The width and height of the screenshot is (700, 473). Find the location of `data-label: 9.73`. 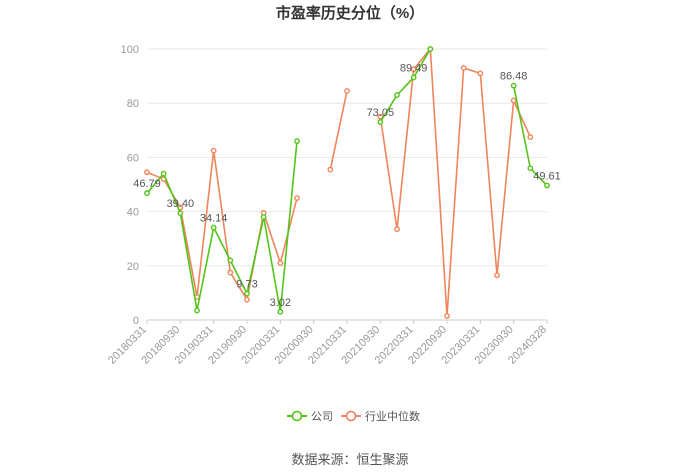

data-label: 9.73 is located at coordinates (246, 285).